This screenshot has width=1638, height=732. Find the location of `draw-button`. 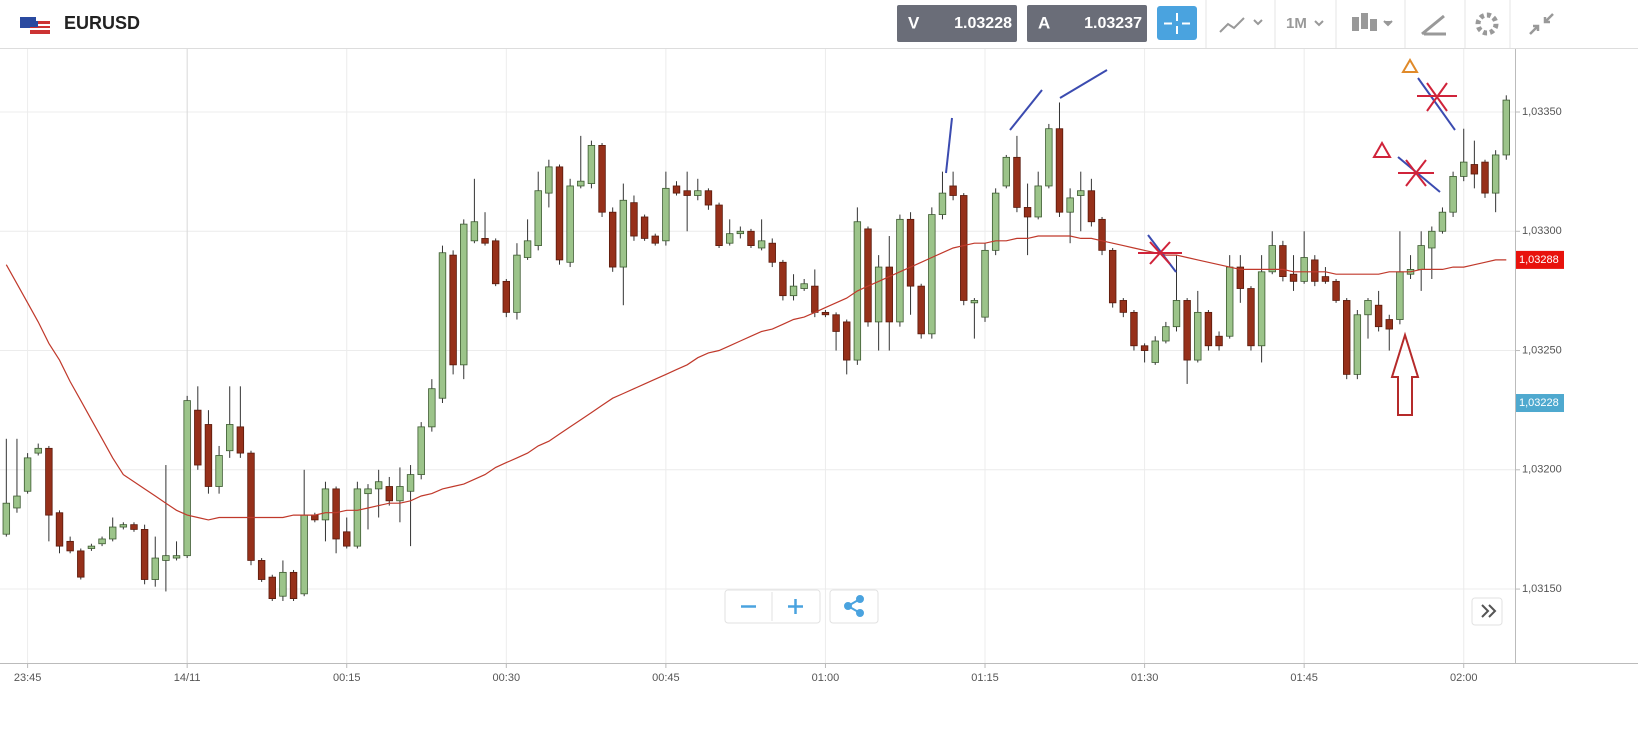

draw-button is located at coordinates (1433, 25).